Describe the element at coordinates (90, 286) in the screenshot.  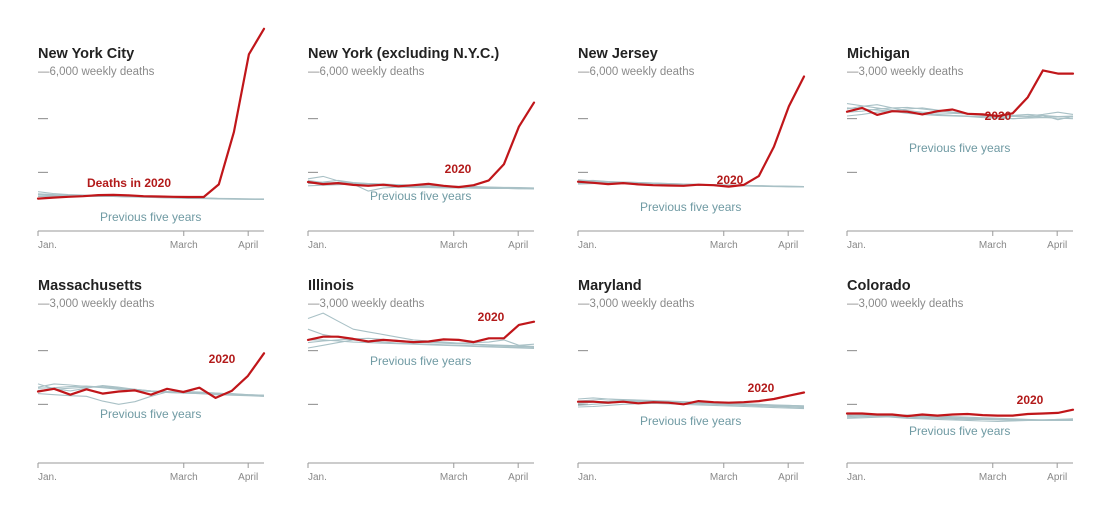
I see `chart-title: Massachusetts` at that location.